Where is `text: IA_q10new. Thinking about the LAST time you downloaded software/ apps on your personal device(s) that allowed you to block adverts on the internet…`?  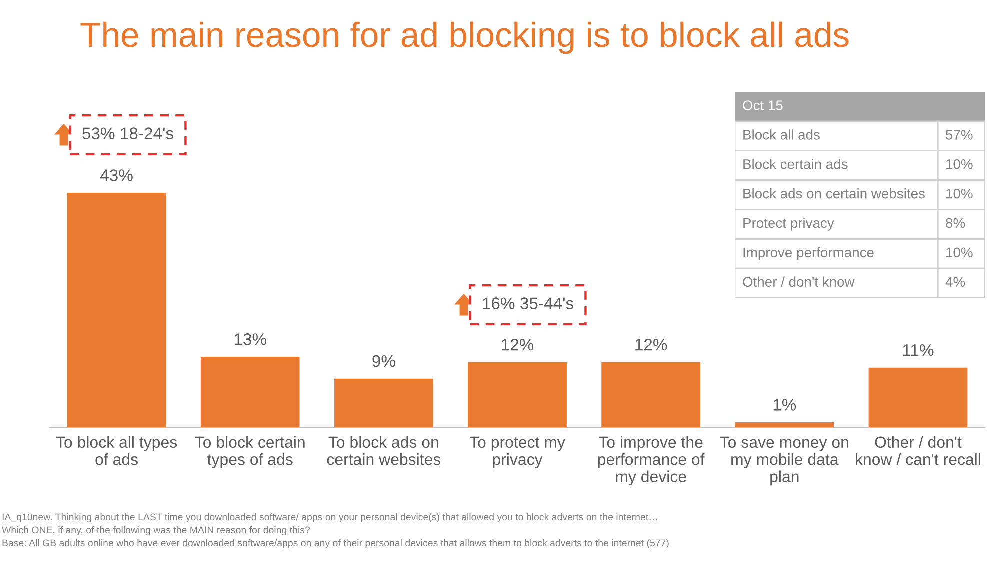
text: IA_q10new. Thinking about the LAST time you downloaded software/ apps on your personal device(s) that allowed you to block adverts on the internet… is located at coordinates (329, 518).